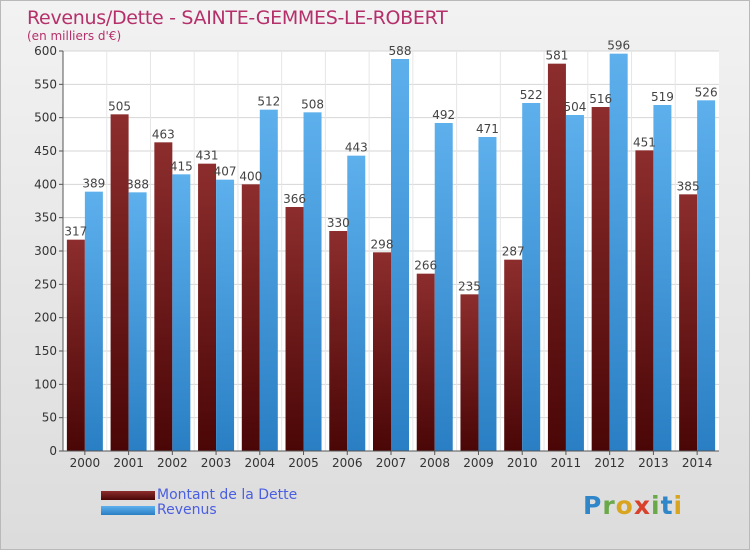 This screenshot has width=750, height=550. I want to click on data-label-revenus: 388, so click(137, 184).